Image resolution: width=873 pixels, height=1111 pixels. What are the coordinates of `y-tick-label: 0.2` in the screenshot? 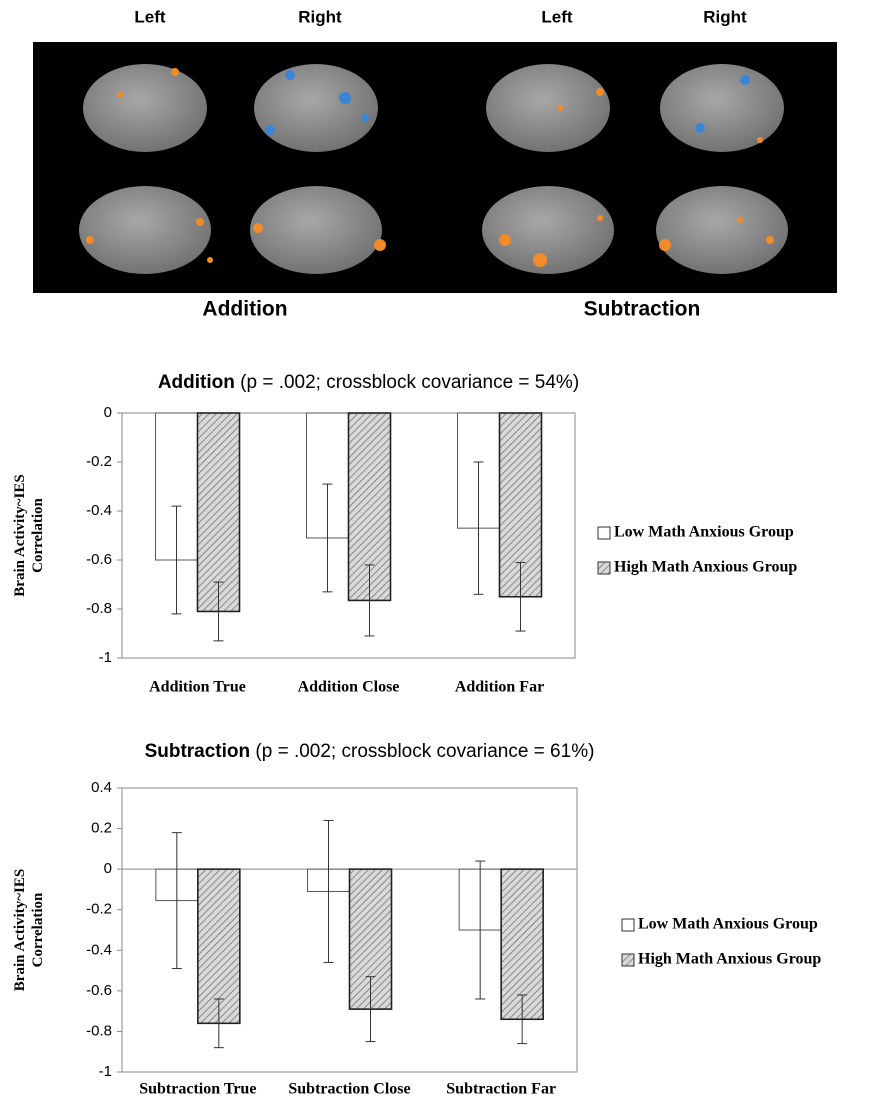 It's located at (101, 828).